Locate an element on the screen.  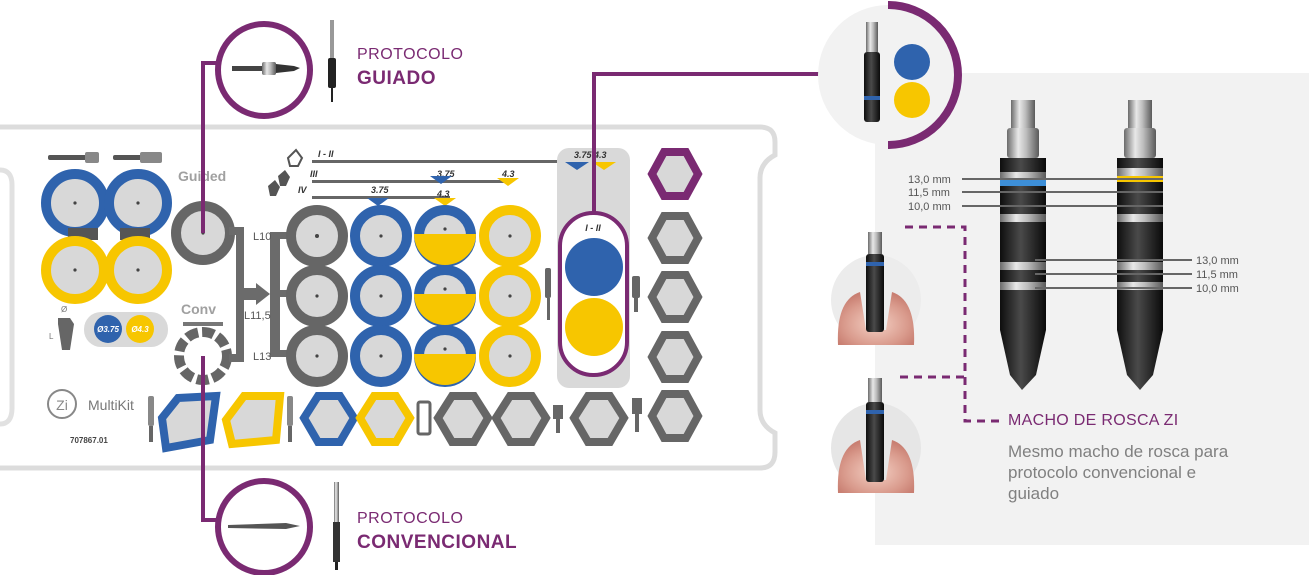
logo-text: Zi is located at coordinates (62, 405).